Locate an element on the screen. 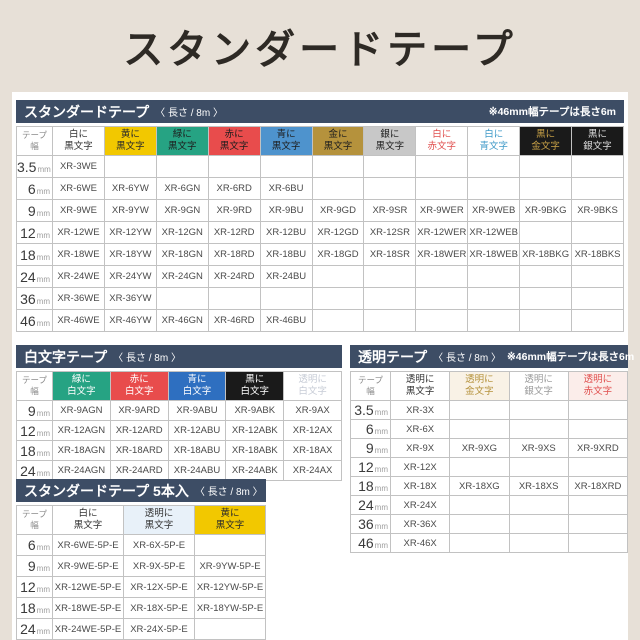 The height and width of the screenshot is (640, 640). product-code-cell: XR-36WE is located at coordinates (78, 298).